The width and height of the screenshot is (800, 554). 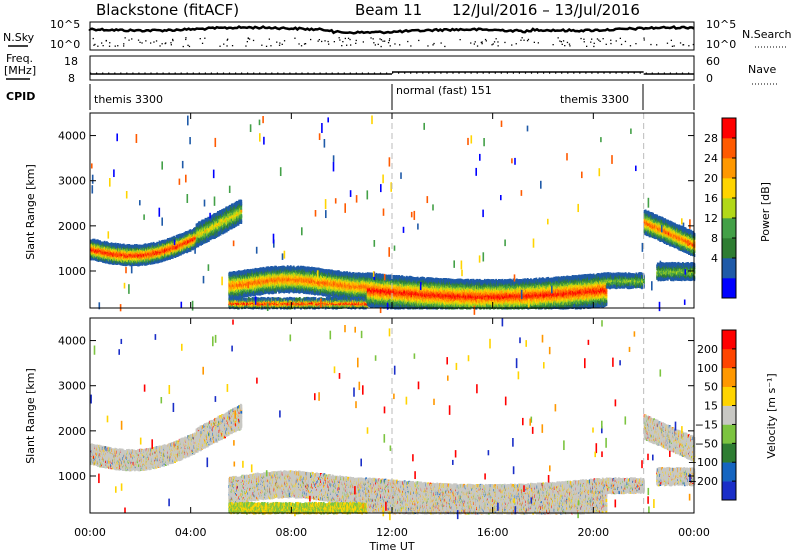 I want to click on freq-right-tick-bottom: 0, so click(x=709, y=78).